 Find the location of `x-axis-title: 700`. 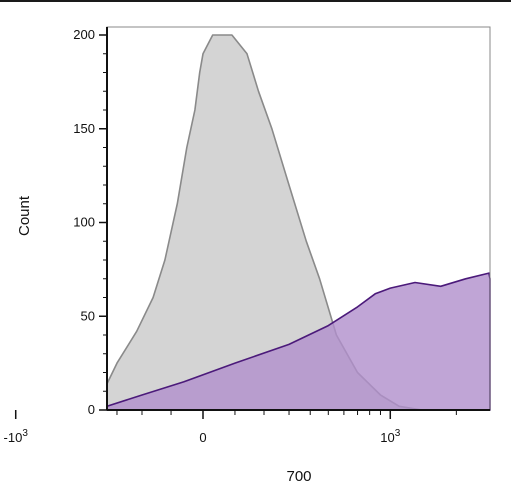

x-axis-title: 700 is located at coordinates (298, 476).